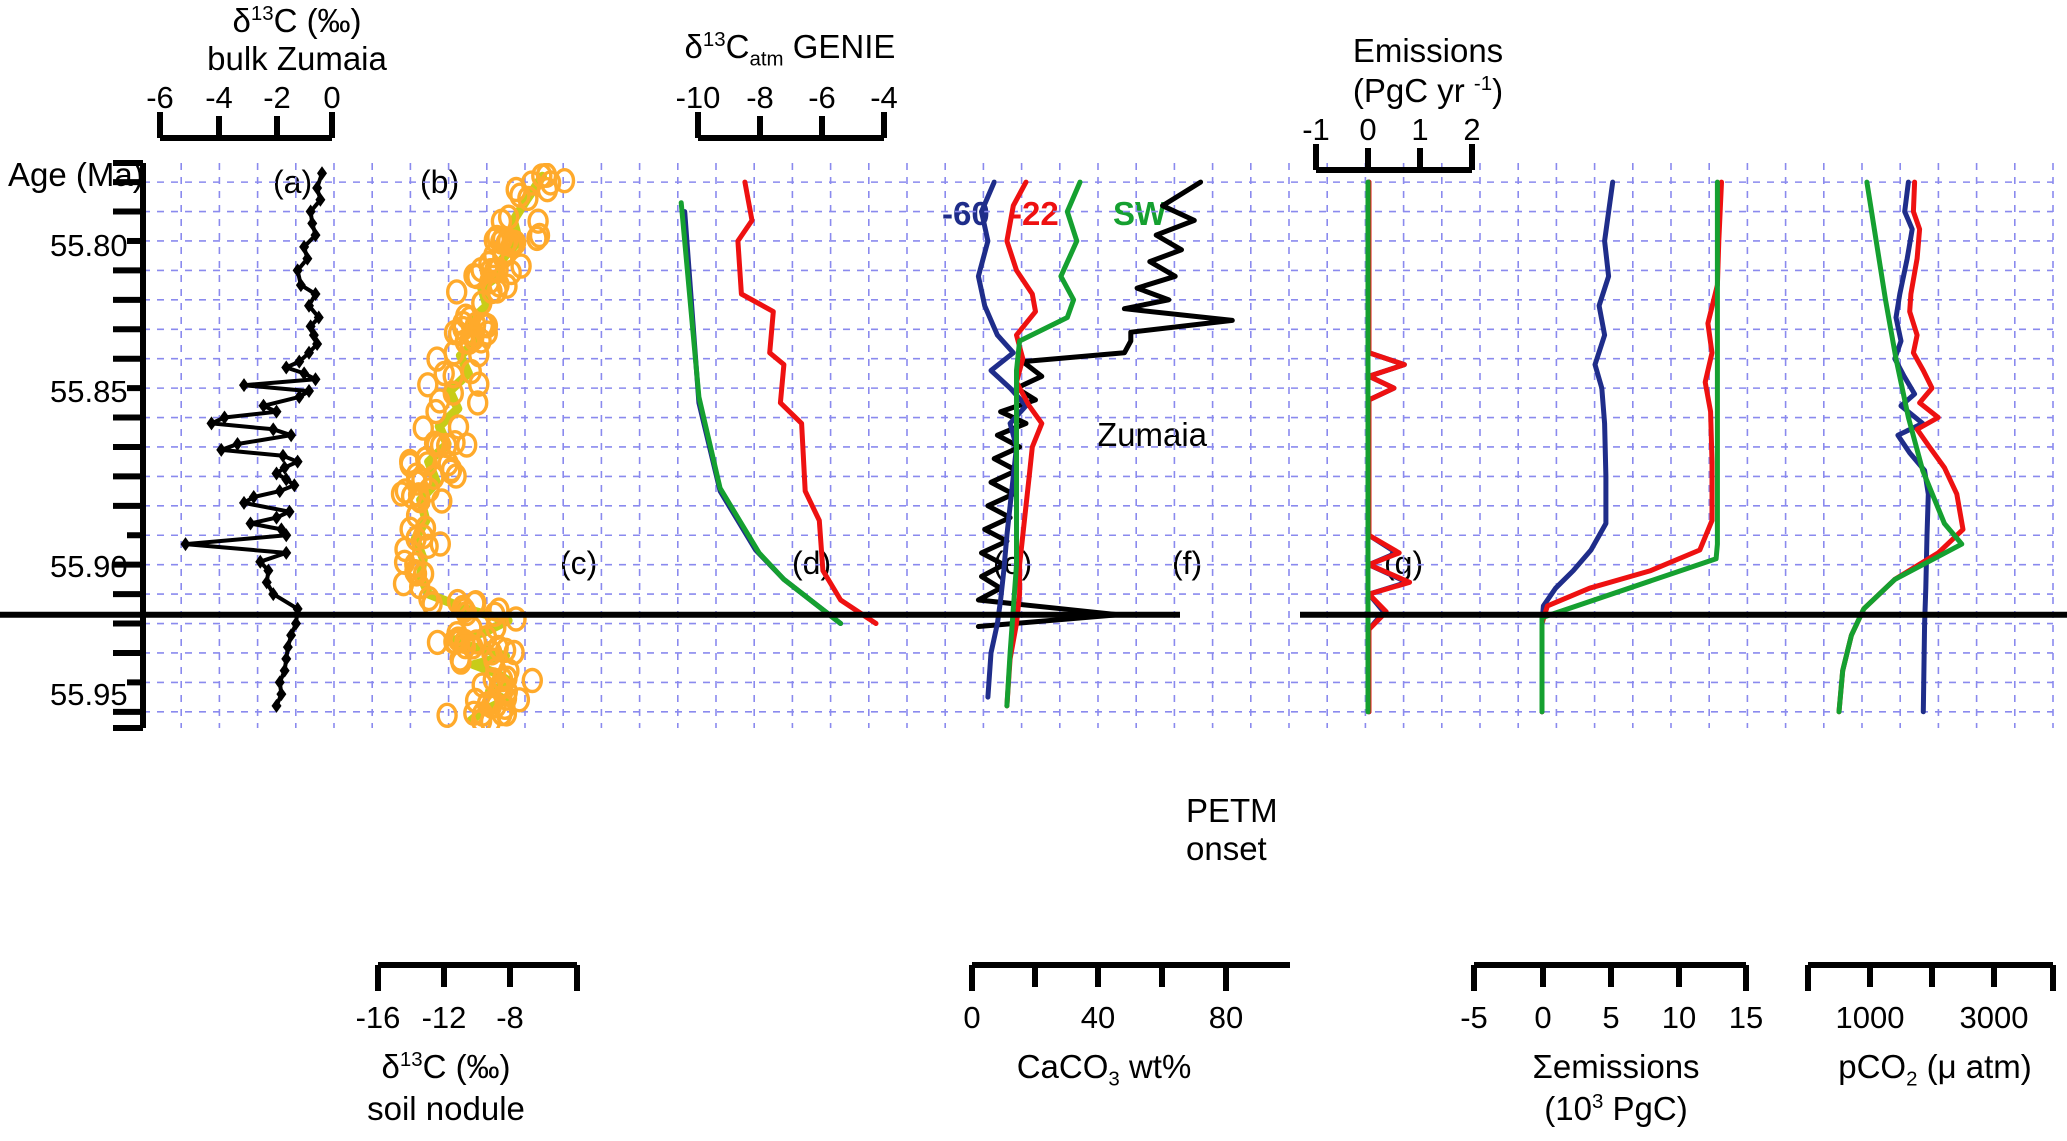  I want to click on panel-d-bottom-title: CaCO3 wt%, so click(1104, 1069).